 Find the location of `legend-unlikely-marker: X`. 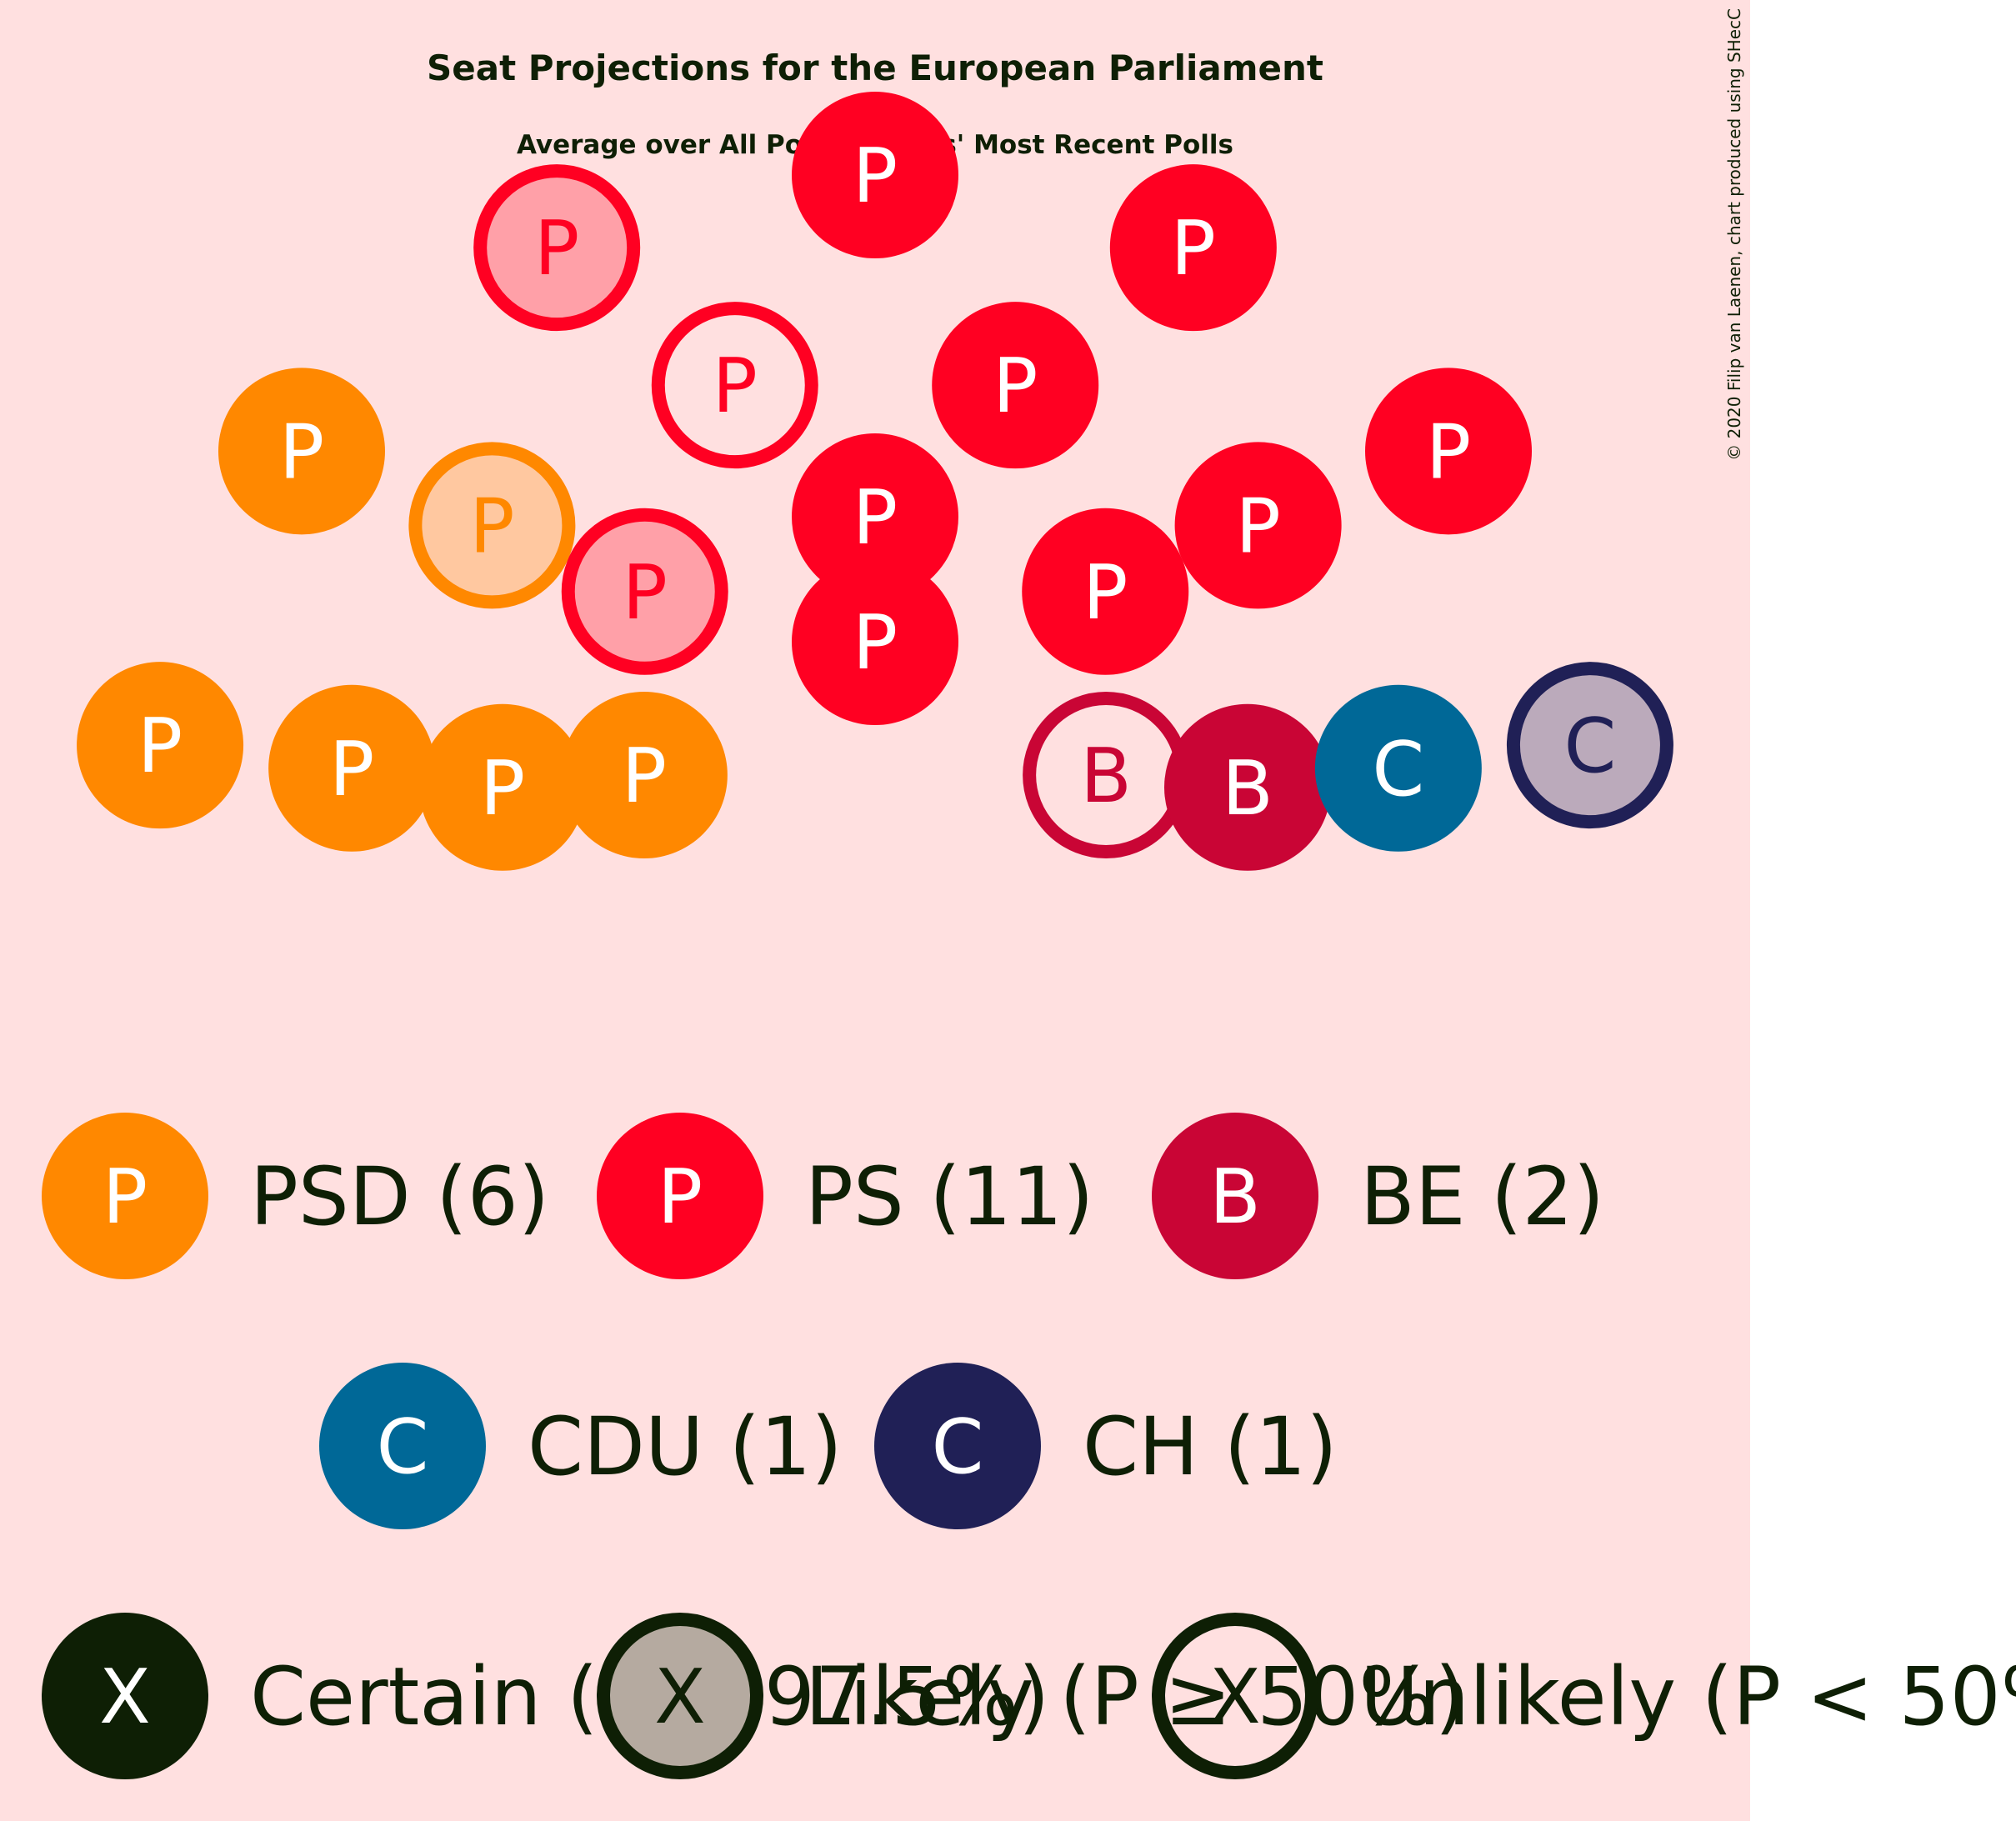

legend-unlikely-marker: X is located at coordinates (1235, 1696).